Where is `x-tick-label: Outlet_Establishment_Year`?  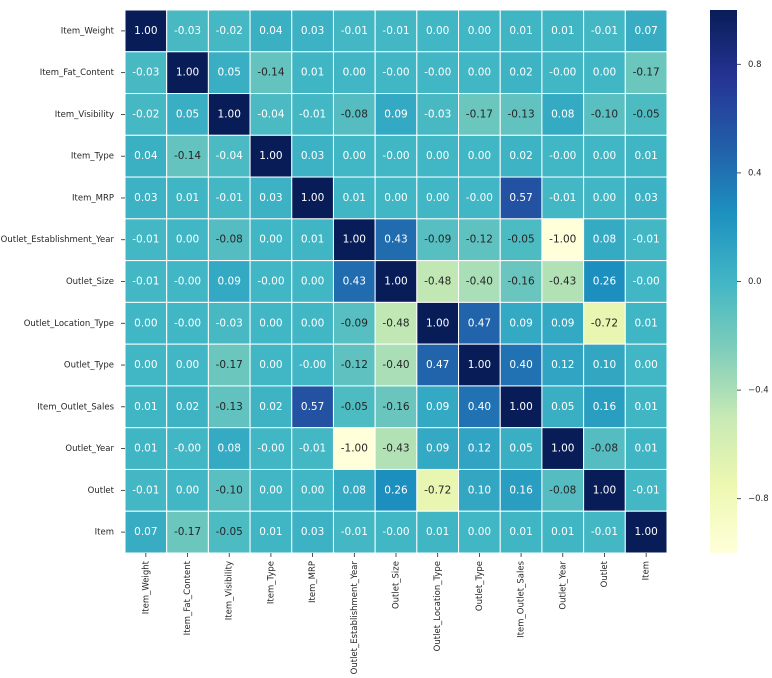
x-tick-label: Outlet_Establishment_Year is located at coordinates (355, 618).